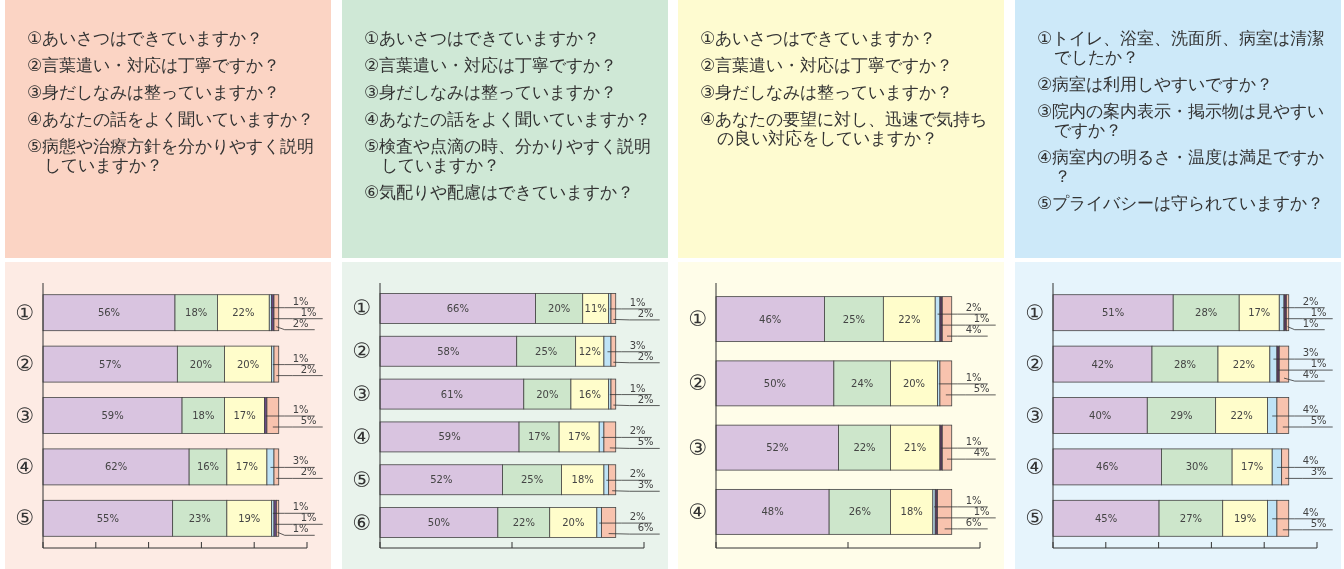  I want to click on data-label: 21%, so click(915, 448).